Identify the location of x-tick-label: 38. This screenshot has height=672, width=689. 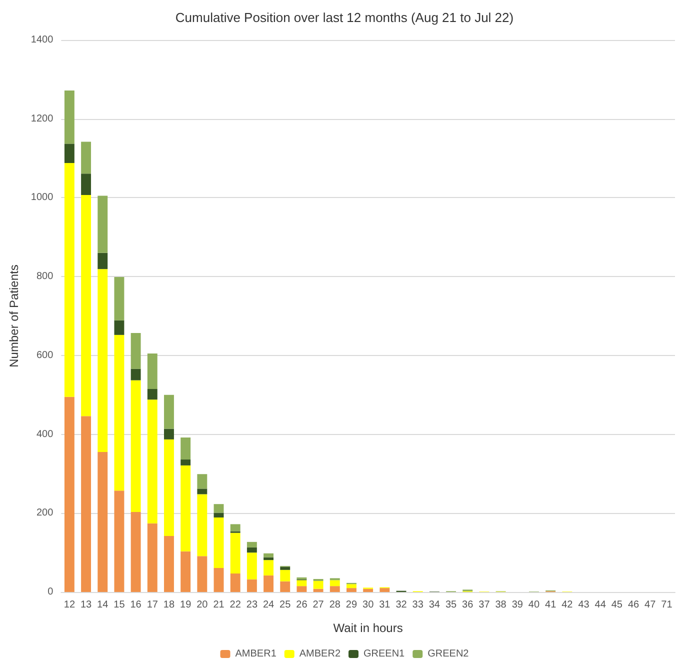
(501, 605).